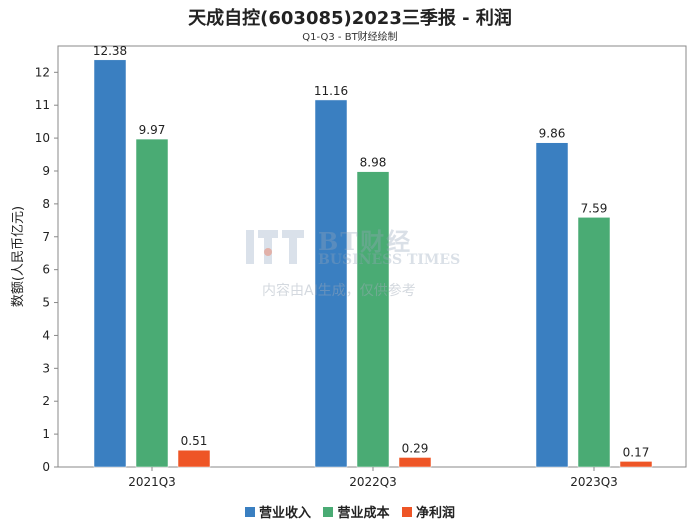 Image resolution: width=700 pixels, height=524 pixels. Describe the element at coordinates (594, 482) in the screenshot. I see `x-tick-label: 2023Q3` at that location.